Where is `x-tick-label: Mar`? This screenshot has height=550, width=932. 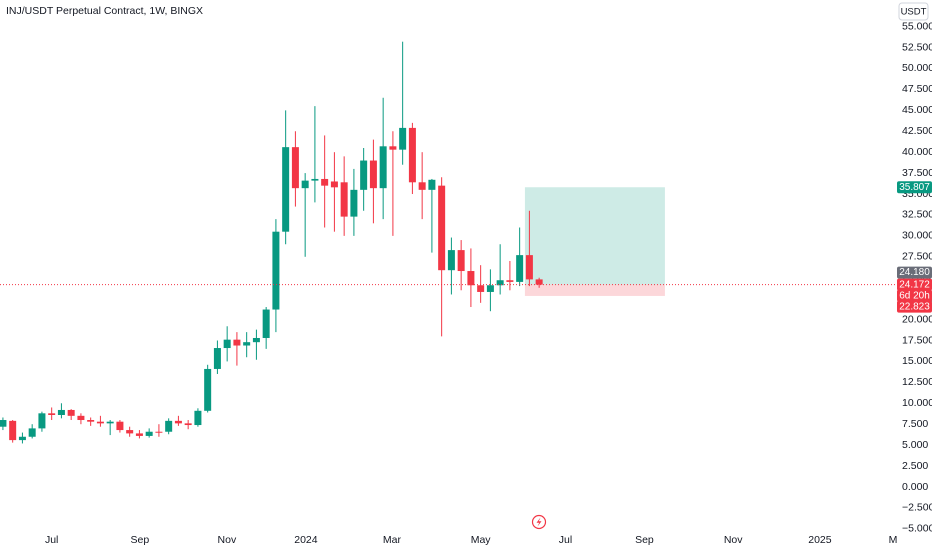
x-tick-label: Mar is located at coordinates (392, 540).